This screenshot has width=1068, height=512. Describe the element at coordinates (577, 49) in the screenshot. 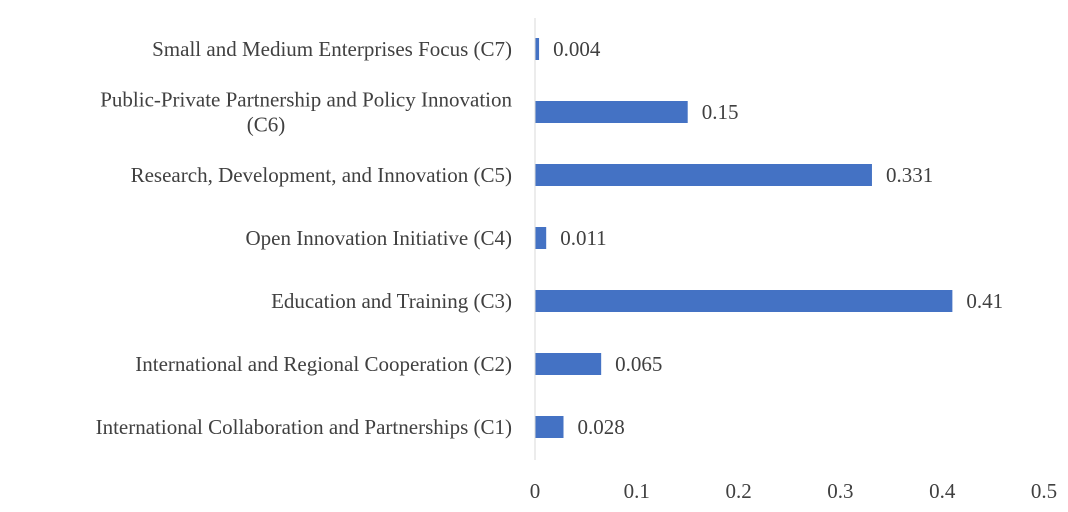

I see `data-label: 0.004` at that location.